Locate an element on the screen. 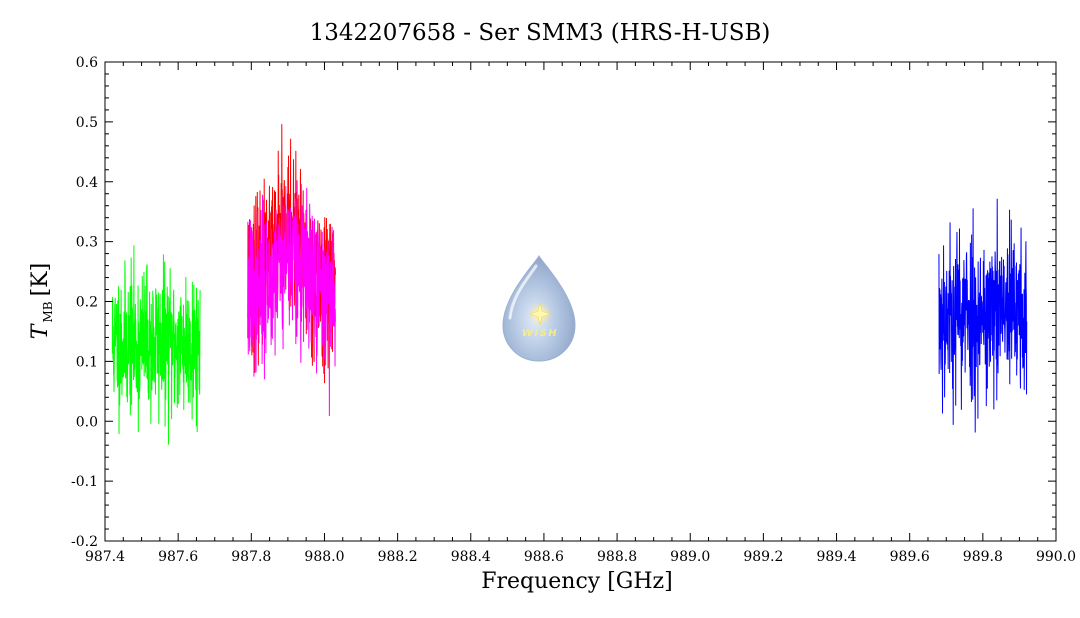  y-tick-label: 0.4 is located at coordinates (87, 183).